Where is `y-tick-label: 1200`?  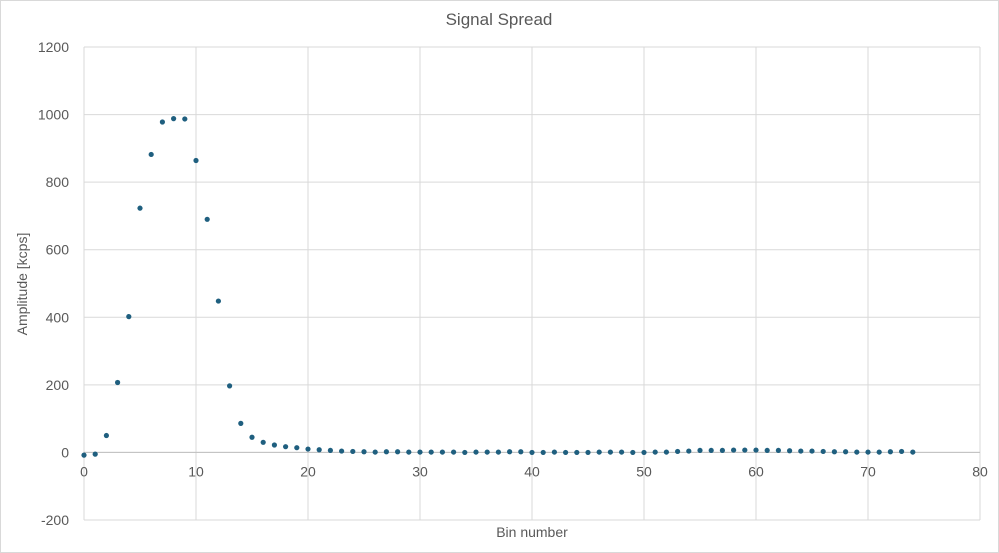 y-tick-label: 1200 is located at coordinates (53, 47).